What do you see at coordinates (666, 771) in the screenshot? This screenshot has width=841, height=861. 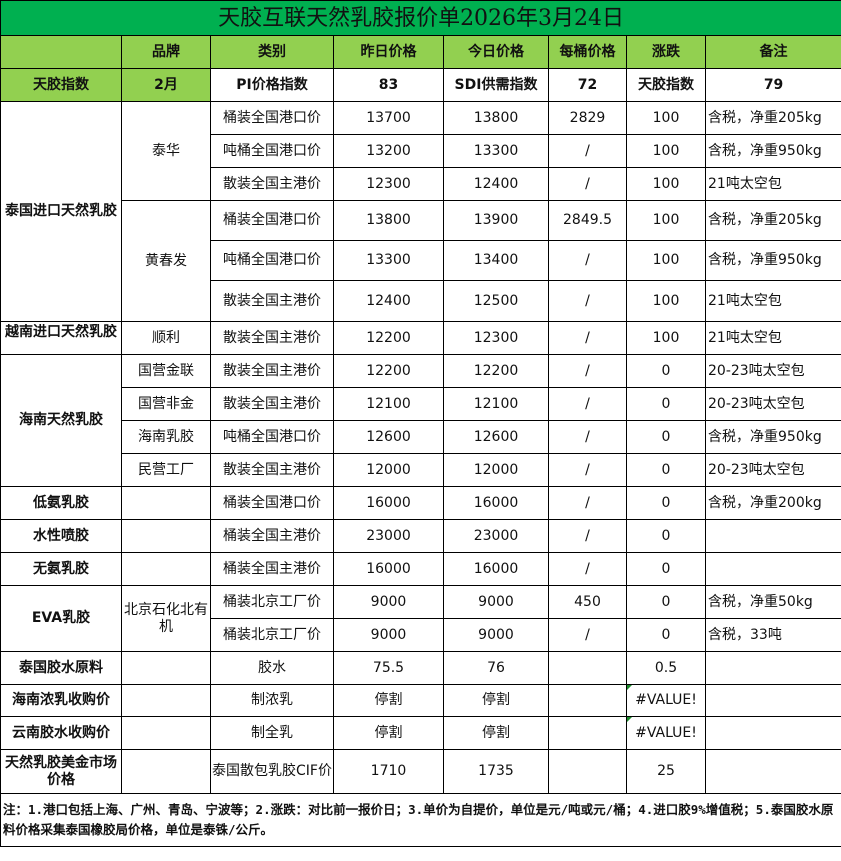 I see `change-cell: 25` at bounding box center [666, 771].